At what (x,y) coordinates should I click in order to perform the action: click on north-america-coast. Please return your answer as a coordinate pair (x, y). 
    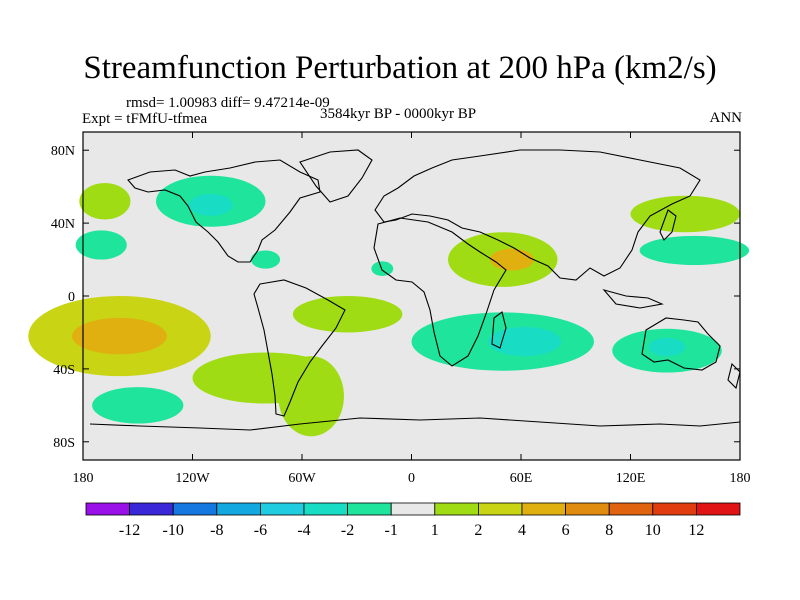
    Looking at the image, I should click on (224, 211).